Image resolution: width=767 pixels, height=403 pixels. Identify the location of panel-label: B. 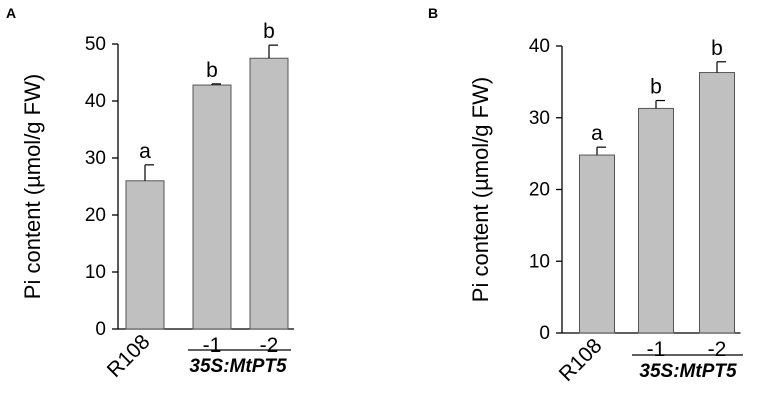
(433, 13).